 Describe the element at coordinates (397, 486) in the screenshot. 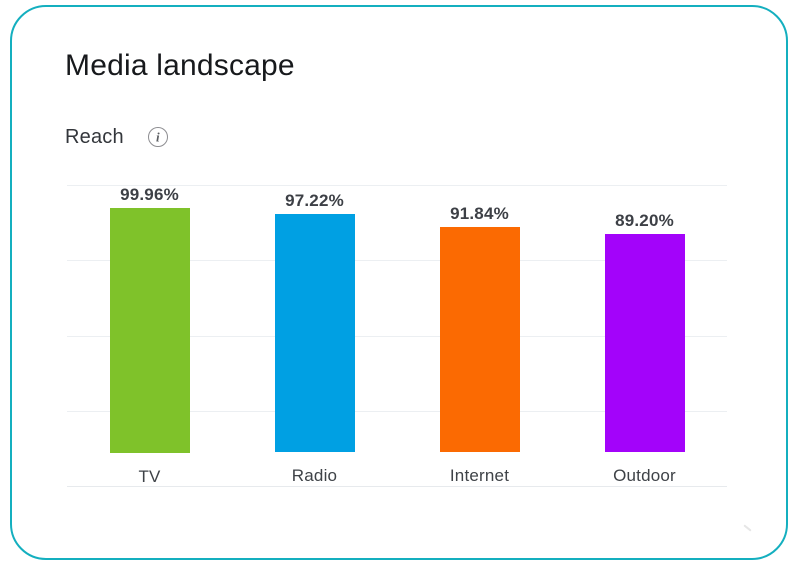

I see `x-axis-baseline` at that location.